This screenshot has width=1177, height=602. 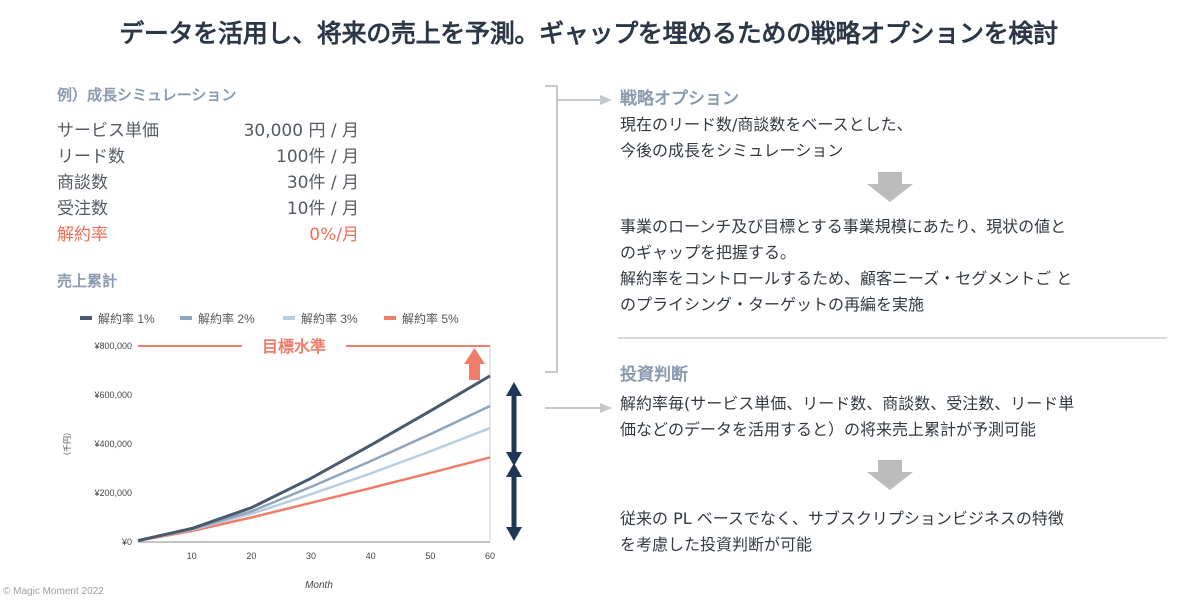 I want to click on sim-value: 10件 / 月, so click(x=322, y=209).